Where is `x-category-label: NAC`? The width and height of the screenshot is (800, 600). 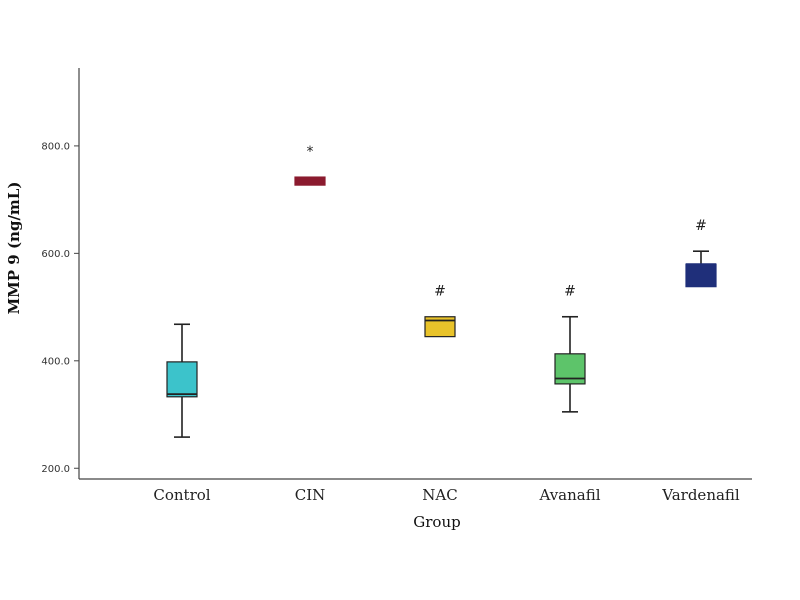
x-category-label: NAC is located at coordinates (439, 495).